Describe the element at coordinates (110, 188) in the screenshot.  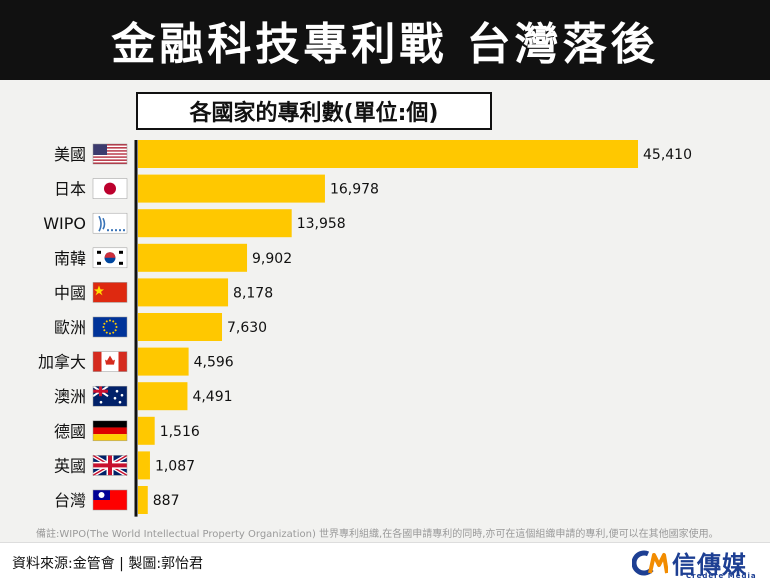
I see `jp-flag-icon` at that location.